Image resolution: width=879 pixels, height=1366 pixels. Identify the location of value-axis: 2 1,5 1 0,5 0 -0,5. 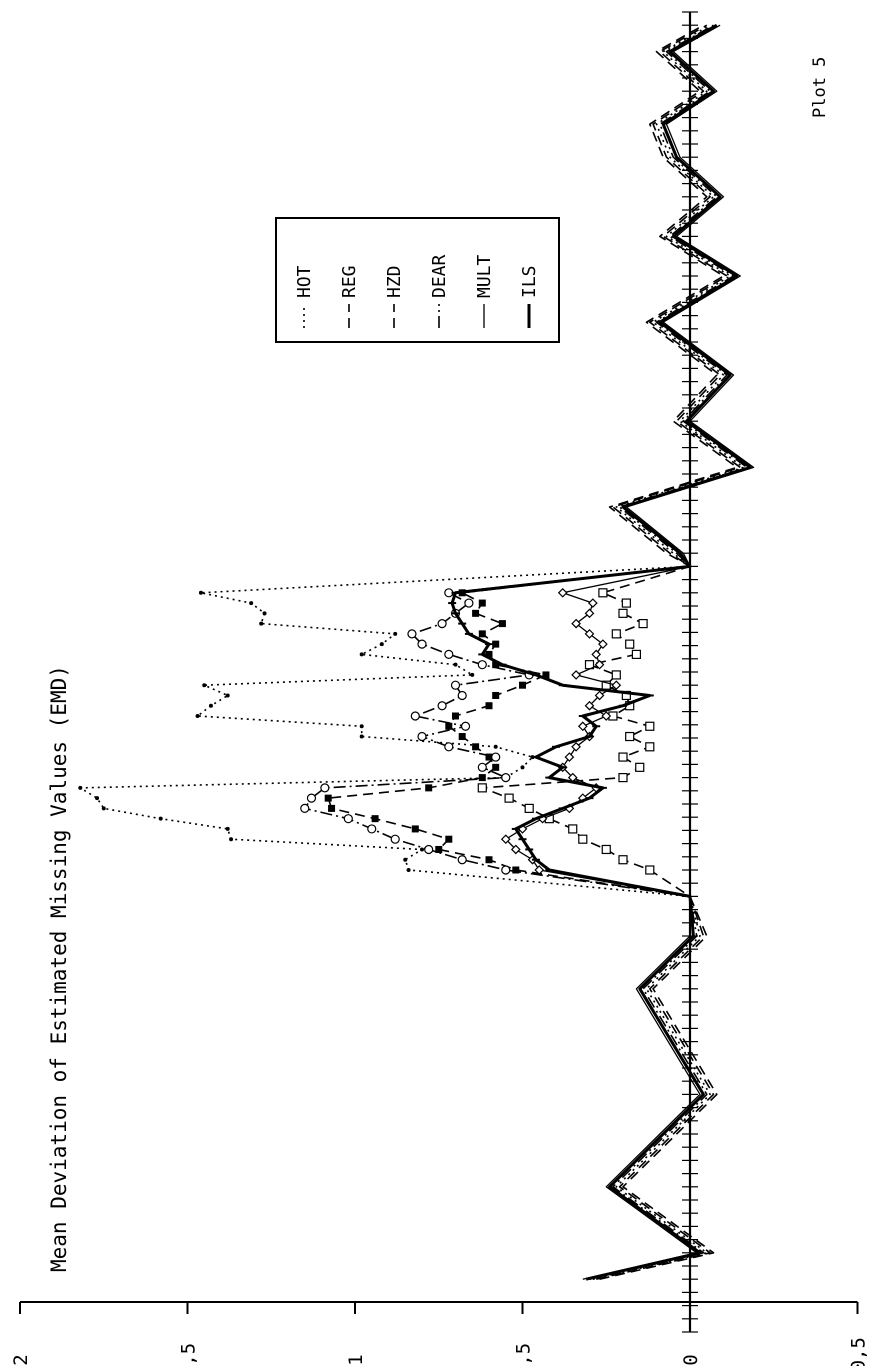
(440, 1333).